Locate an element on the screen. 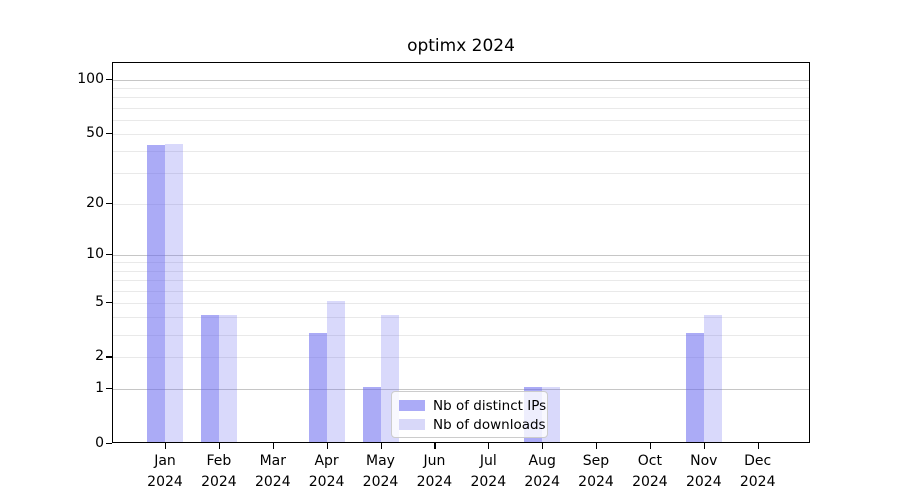  x-tick-month: May is located at coordinates (380, 461).